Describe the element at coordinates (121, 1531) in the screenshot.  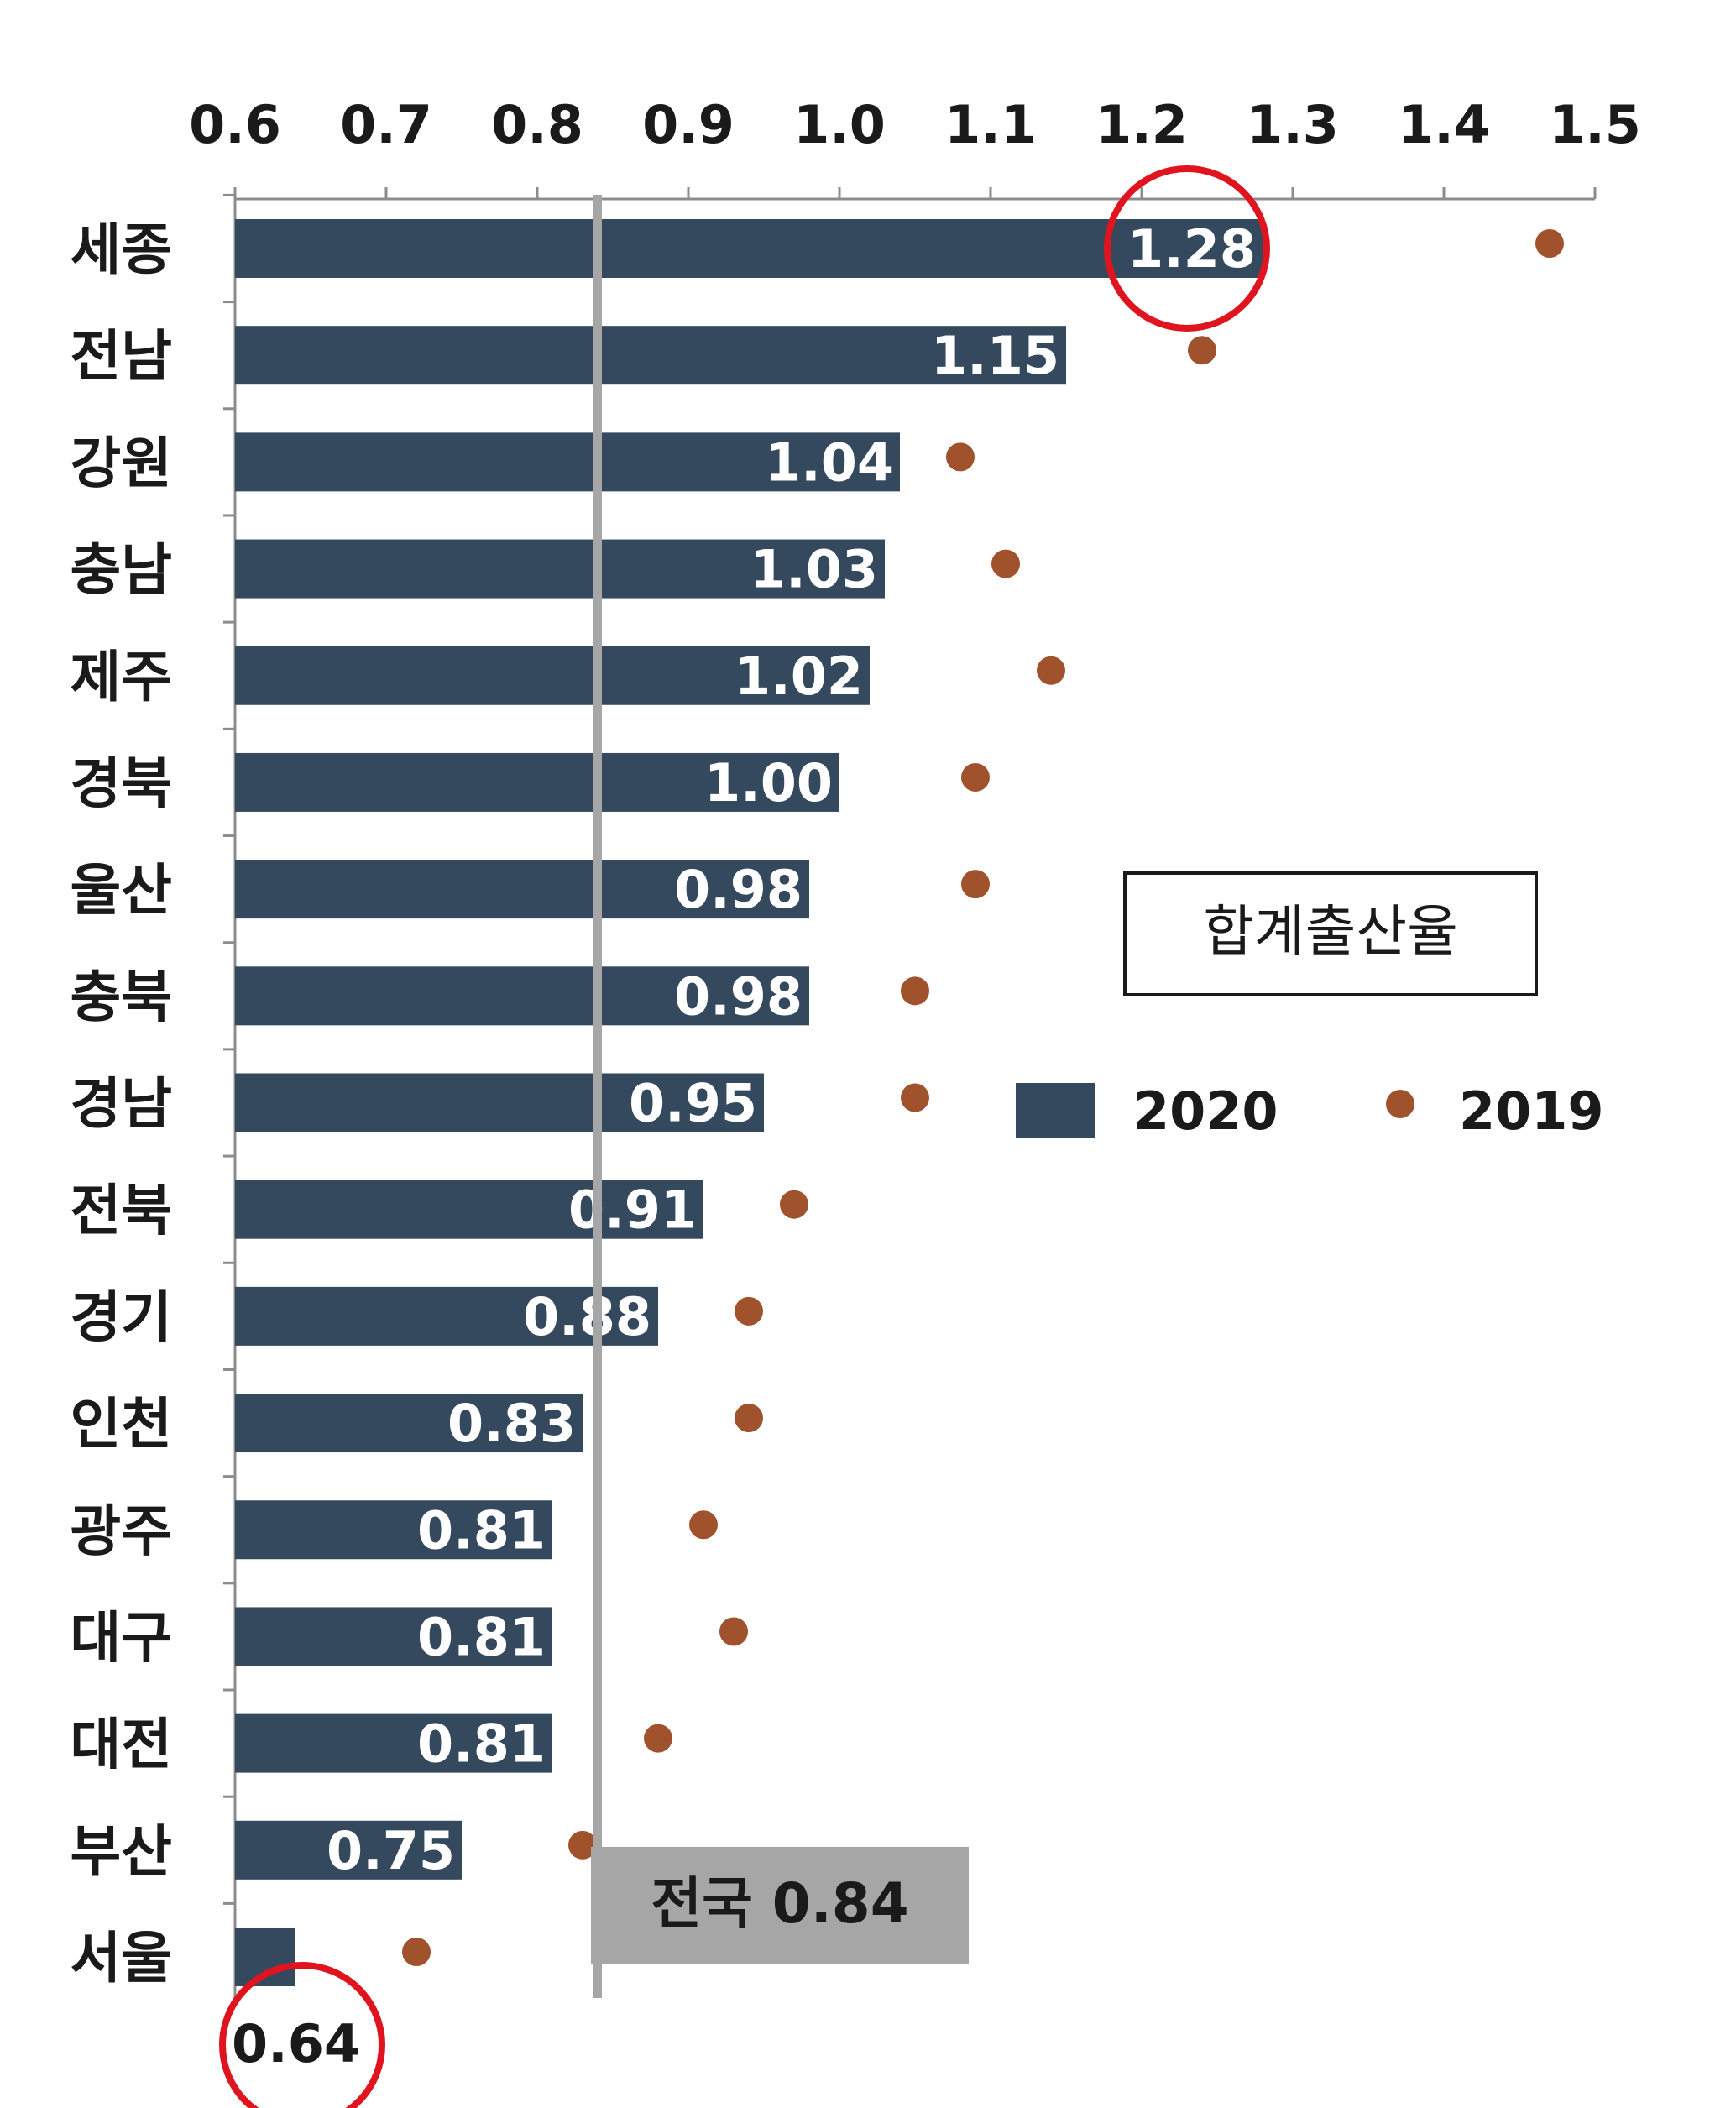
I see `category-label: 광주` at that location.